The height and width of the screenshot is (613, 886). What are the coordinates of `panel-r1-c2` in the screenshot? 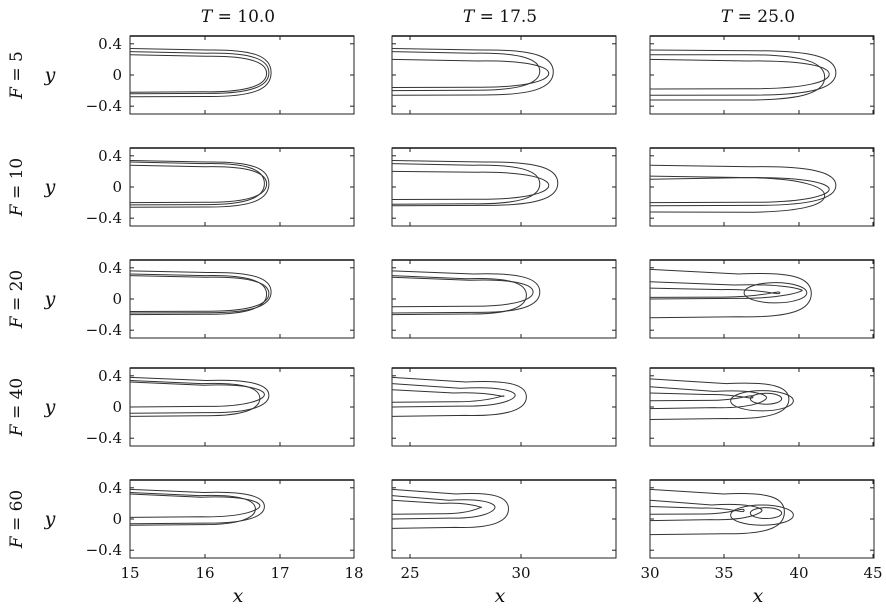 It's located at (762, 187).